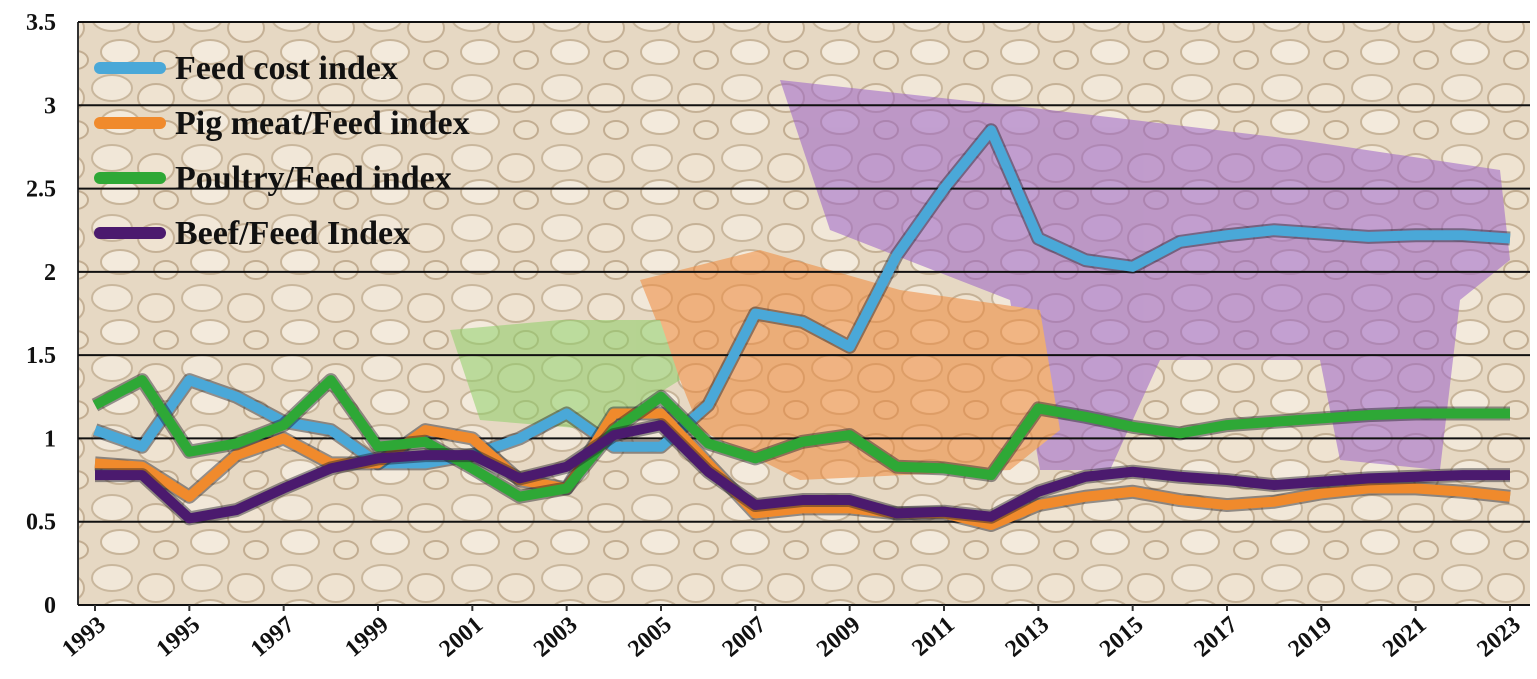 This screenshot has width=1537, height=679. I want to click on x-tick-label: 2021, so click(1404, 637).